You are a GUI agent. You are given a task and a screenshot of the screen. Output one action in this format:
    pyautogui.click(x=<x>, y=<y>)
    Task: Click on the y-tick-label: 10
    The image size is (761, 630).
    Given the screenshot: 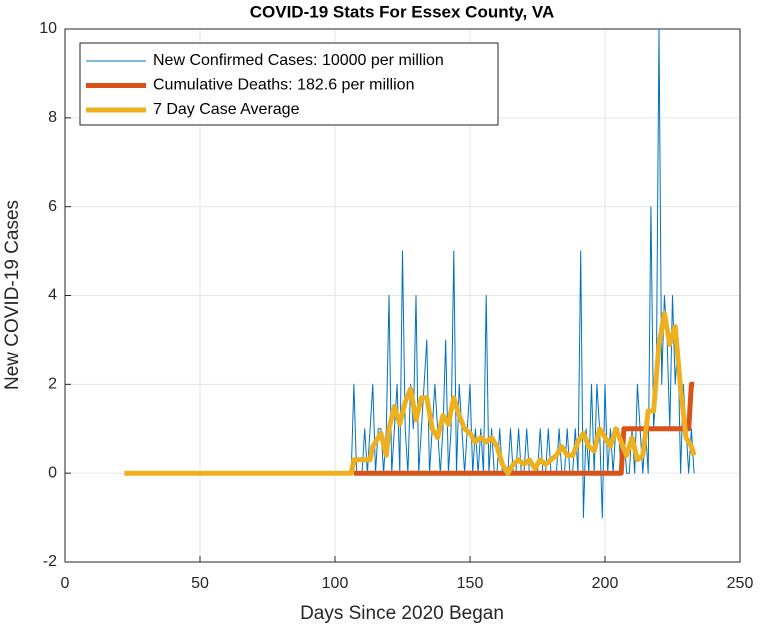 What is the action you would take?
    pyautogui.click(x=48, y=28)
    